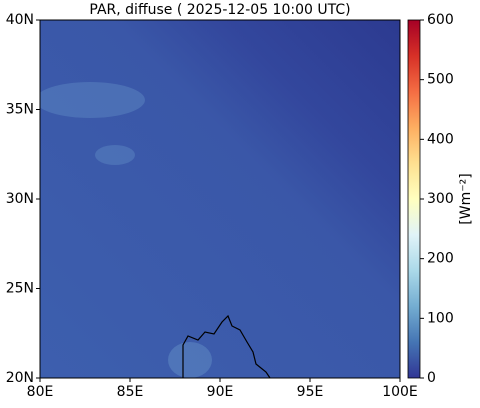 The image size is (480, 408). What do you see at coordinates (440, 259) in the screenshot?
I see `colorbar-tick-label: 200` at bounding box center [440, 259].